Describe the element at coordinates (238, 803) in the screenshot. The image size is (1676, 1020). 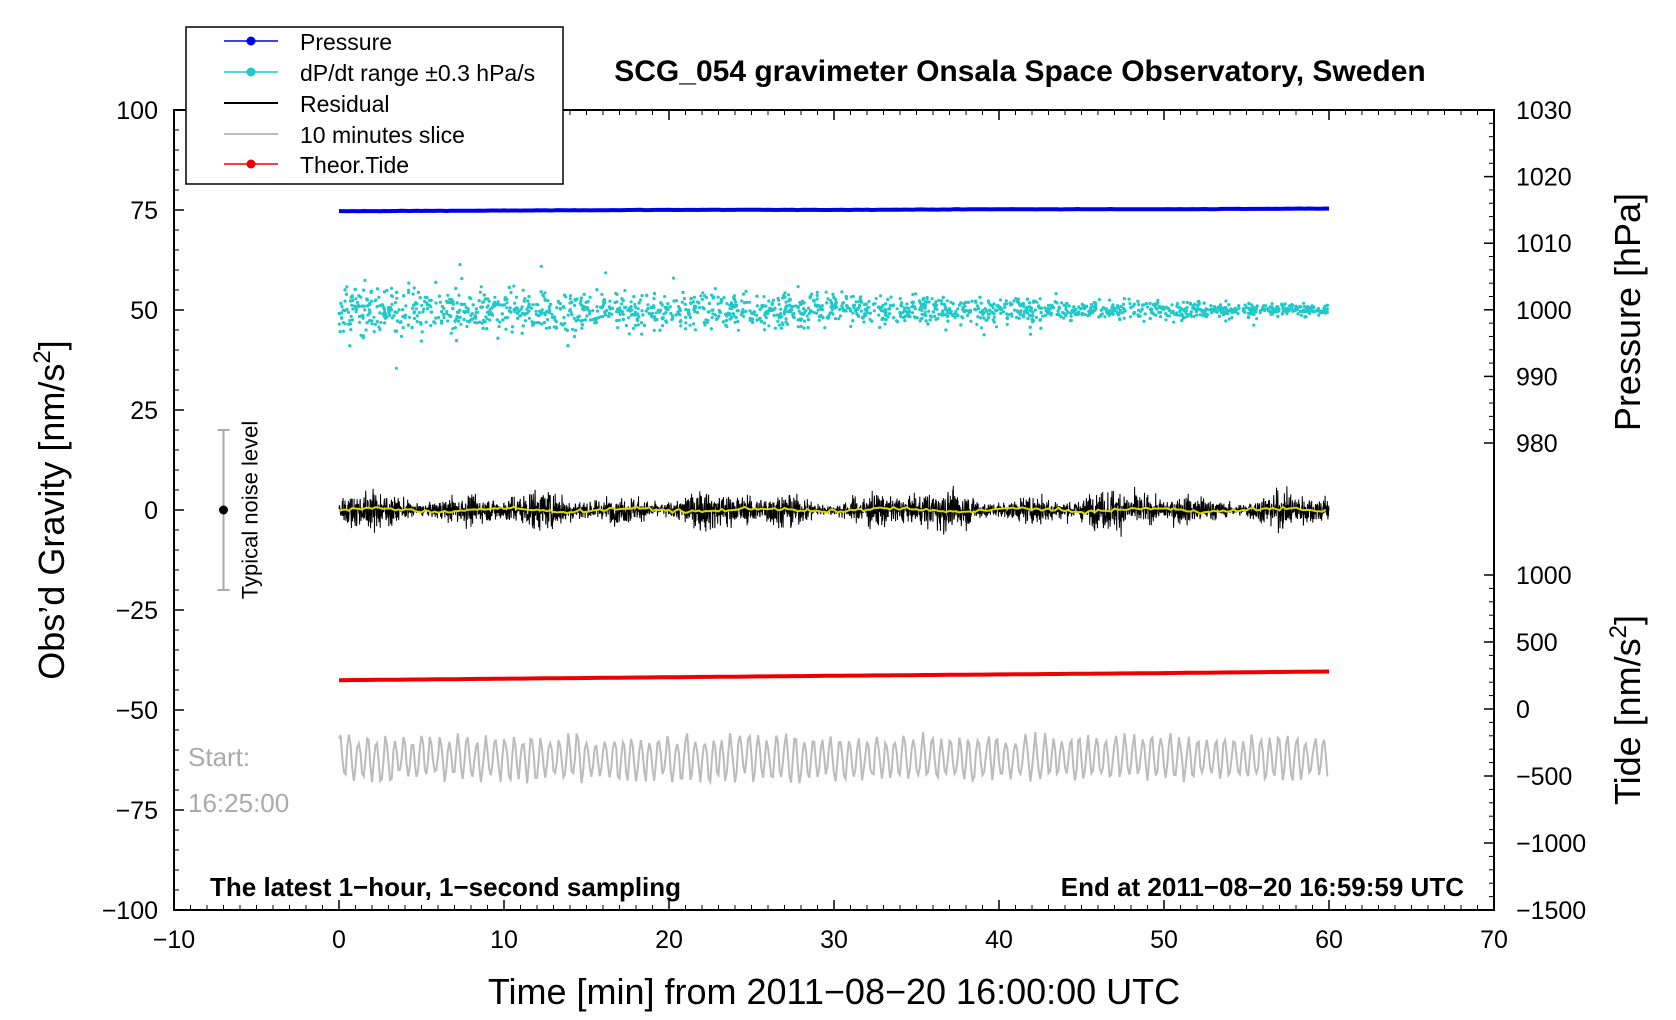
I see `start-time: 16:25:00` at that location.